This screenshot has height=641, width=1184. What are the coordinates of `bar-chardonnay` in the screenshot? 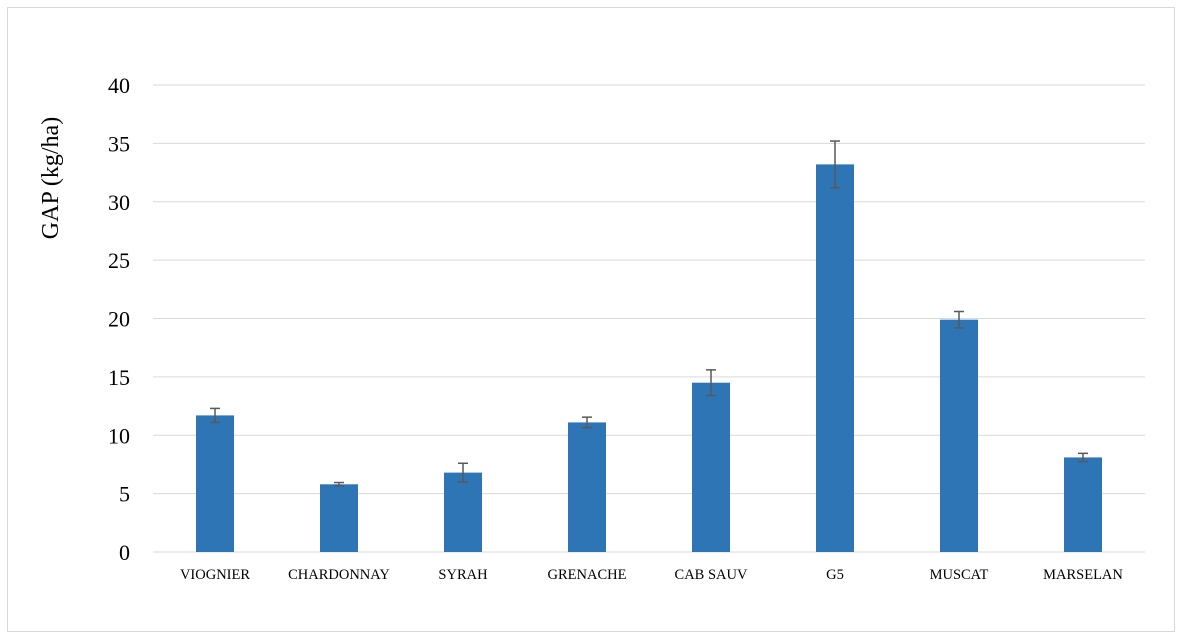 It's located at (339, 518).